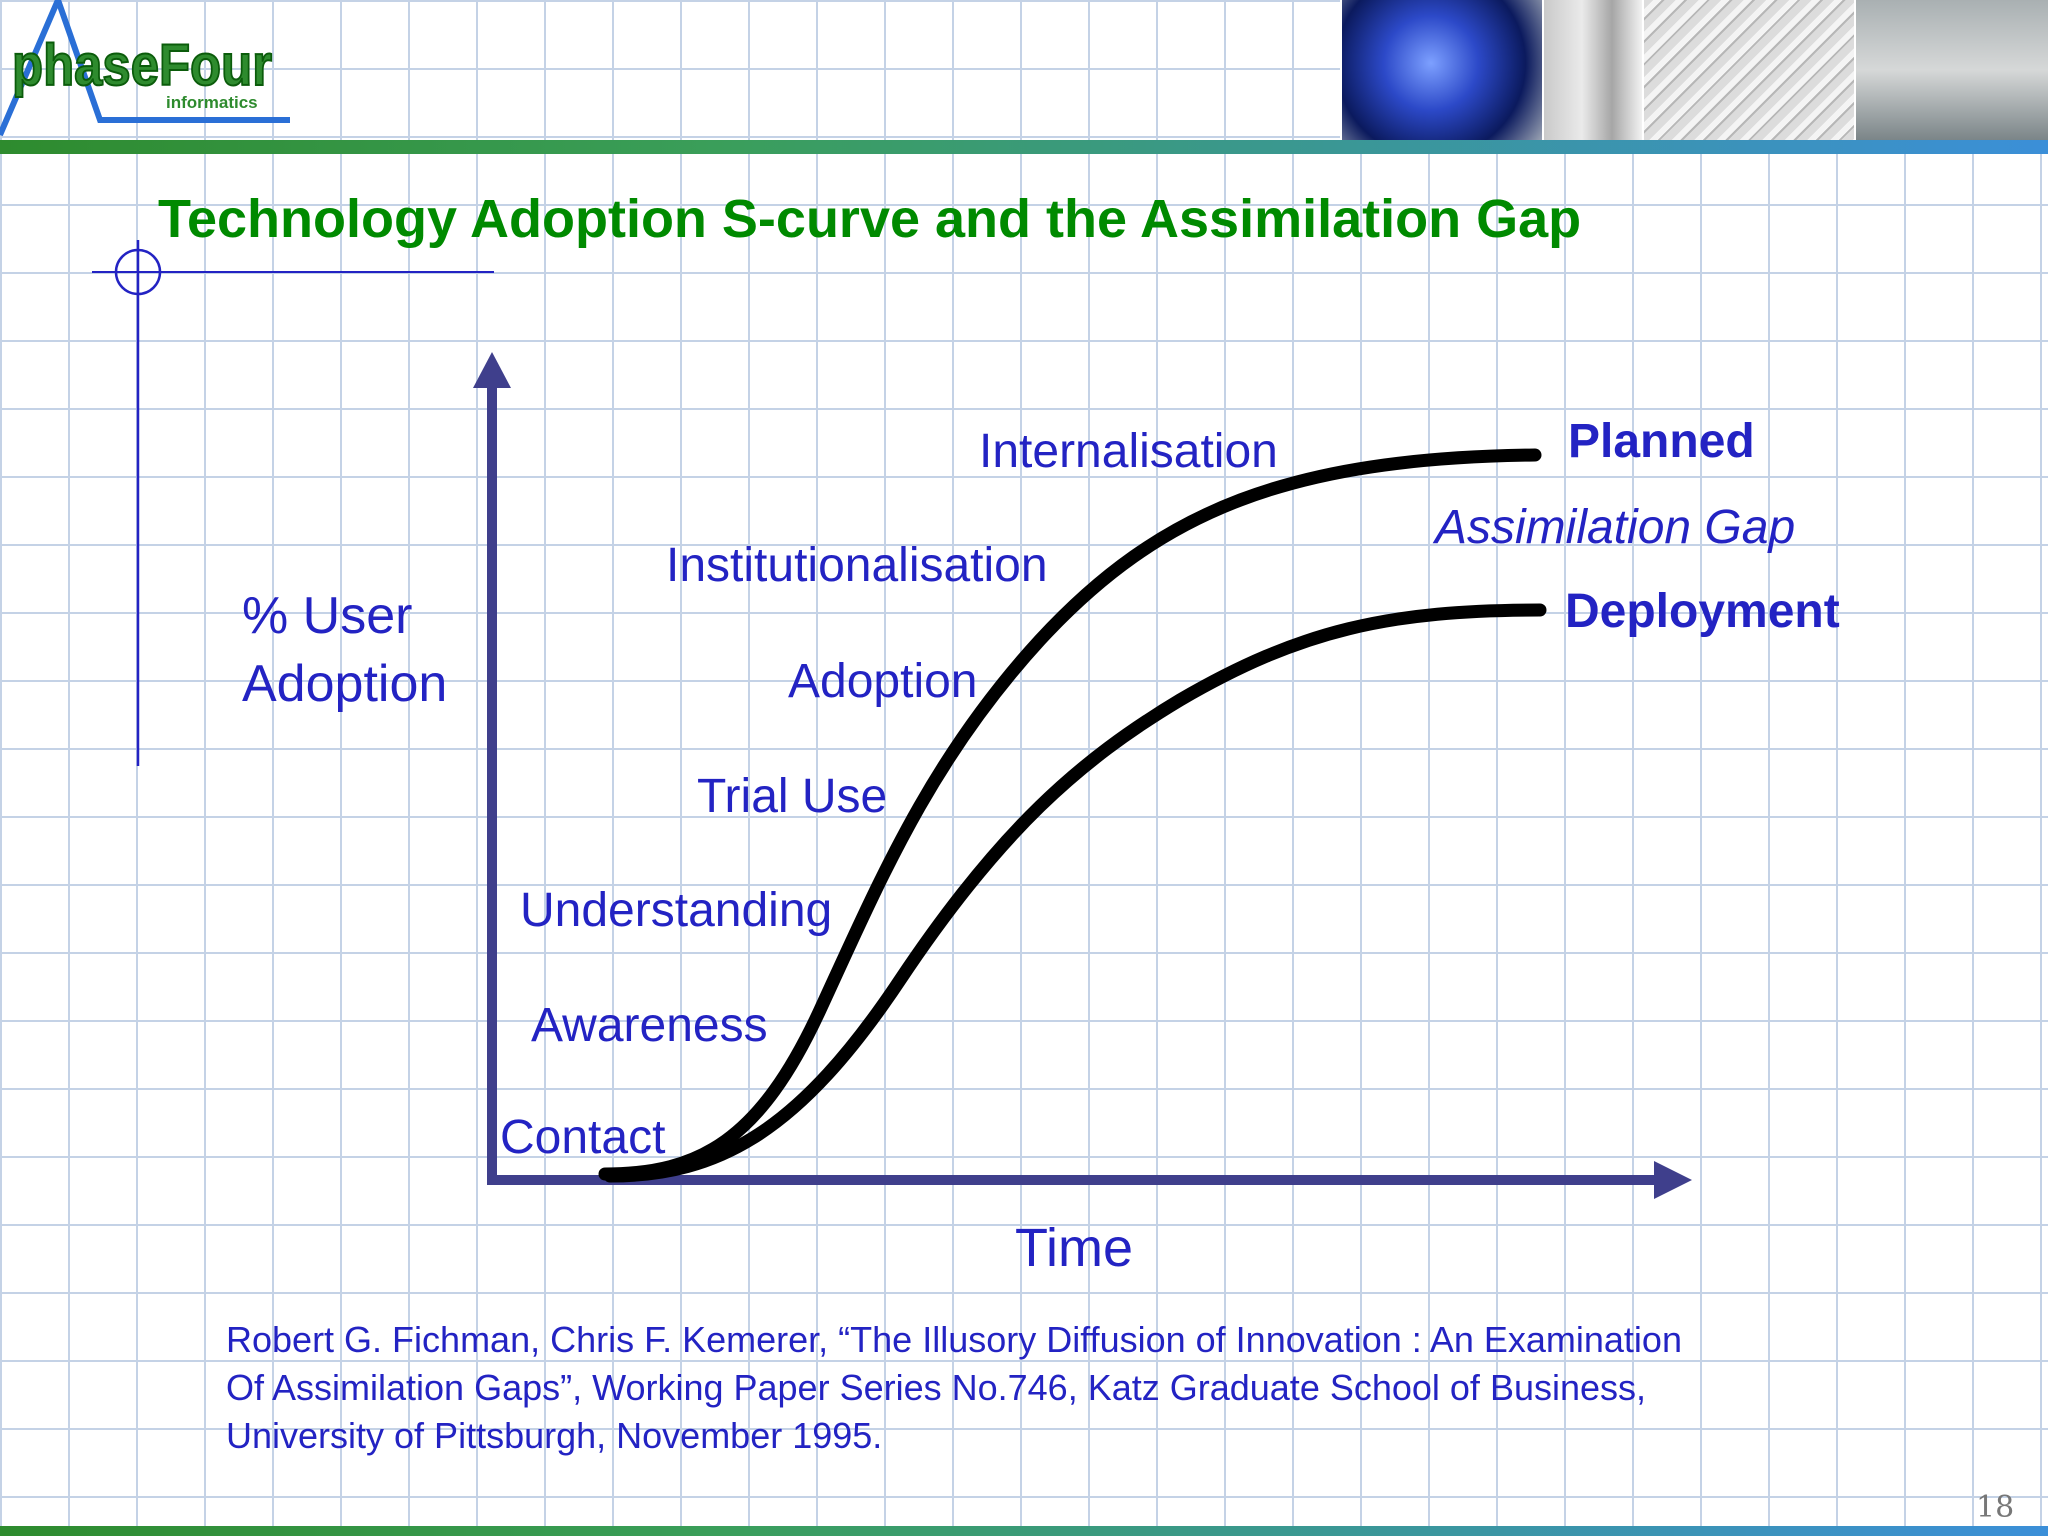  I want to click on stage-understanding: Understanding, so click(676, 910).